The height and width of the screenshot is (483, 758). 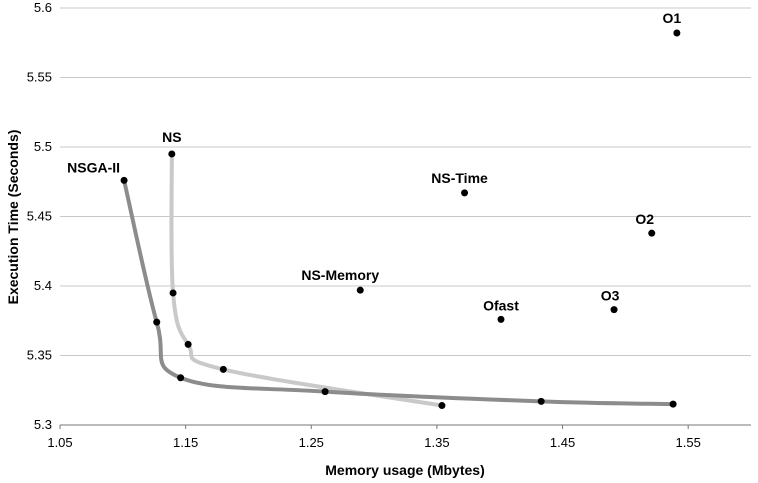 I want to click on point-label: NS-Memory, so click(x=340, y=275).